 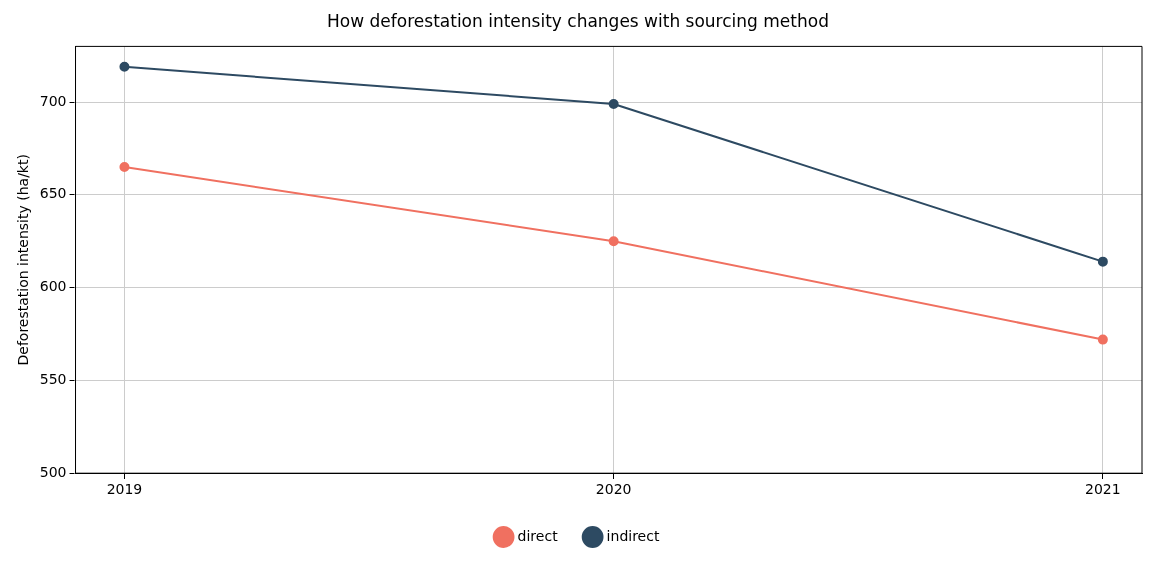 What do you see at coordinates (578, 20) in the screenshot?
I see `chart-title: How deforestation intensity changes with sourcing method` at bounding box center [578, 20].